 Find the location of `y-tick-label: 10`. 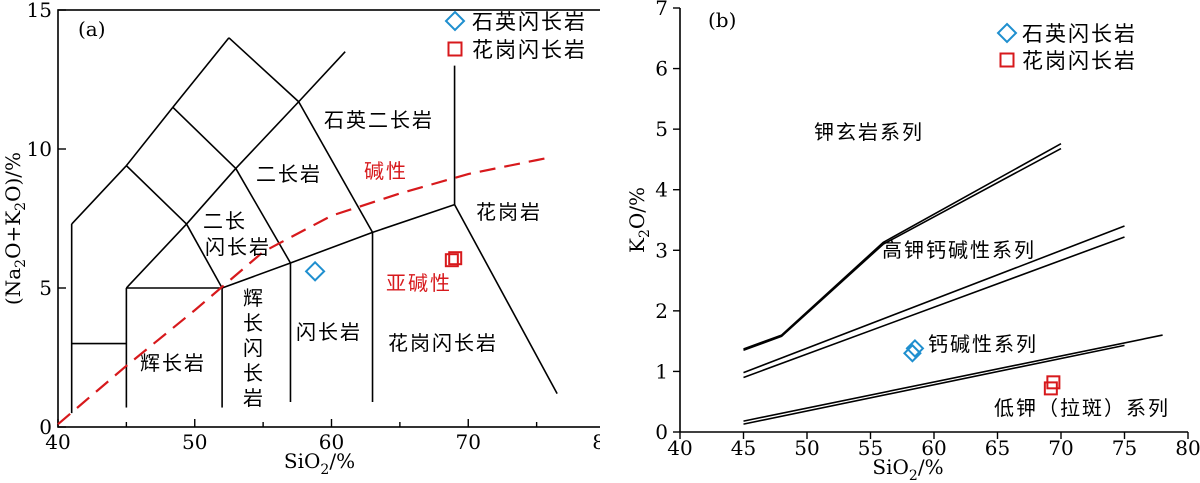

y-tick-label: 10 is located at coordinates (39, 149).